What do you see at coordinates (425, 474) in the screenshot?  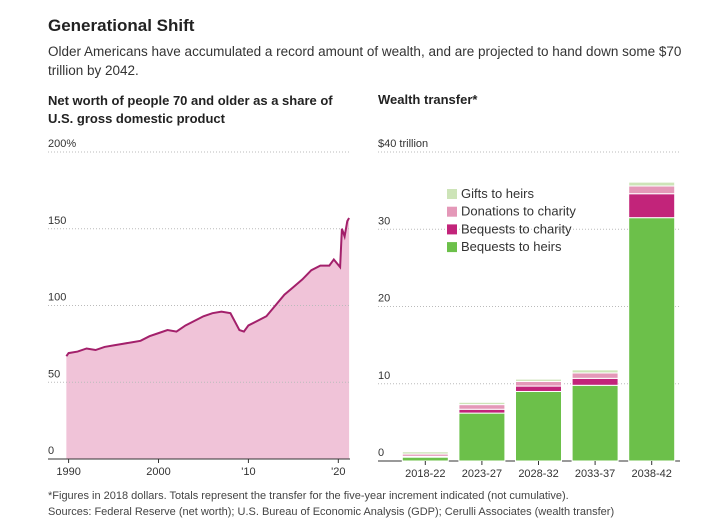 I see `x-tick-label: 2018-22` at bounding box center [425, 474].